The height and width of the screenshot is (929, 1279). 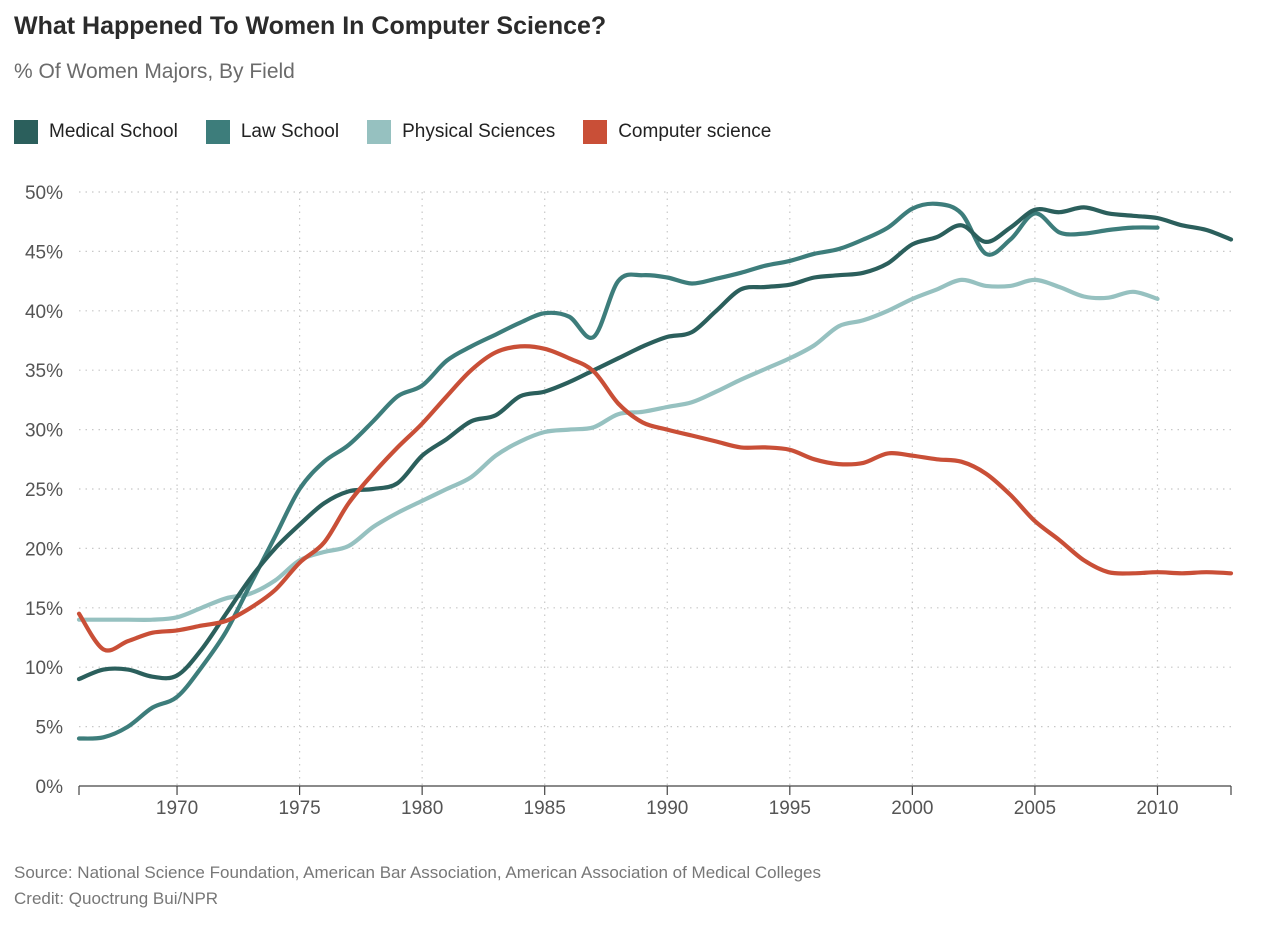 I want to click on x-tick-label: 1995, so click(x=790, y=808).